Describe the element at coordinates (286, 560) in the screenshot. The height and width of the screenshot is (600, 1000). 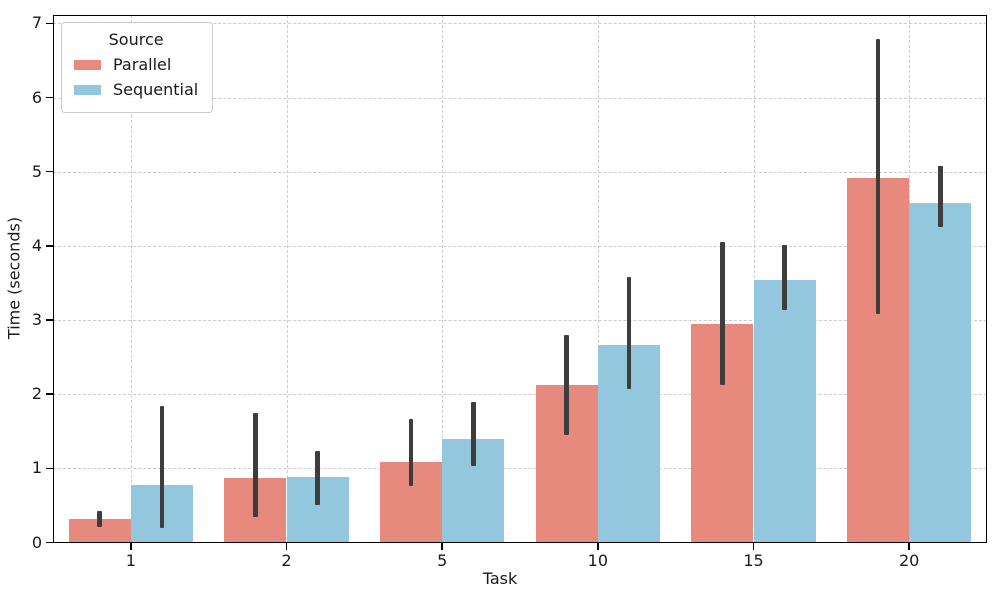
I see `x-tick-label-2: 2` at that location.